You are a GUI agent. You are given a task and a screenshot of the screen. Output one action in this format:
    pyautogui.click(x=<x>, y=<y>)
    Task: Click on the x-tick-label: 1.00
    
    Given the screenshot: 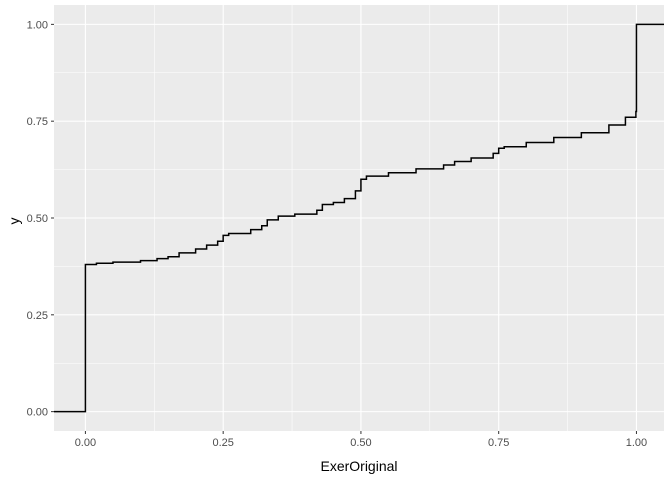 What is the action you would take?
    pyautogui.click(x=636, y=443)
    